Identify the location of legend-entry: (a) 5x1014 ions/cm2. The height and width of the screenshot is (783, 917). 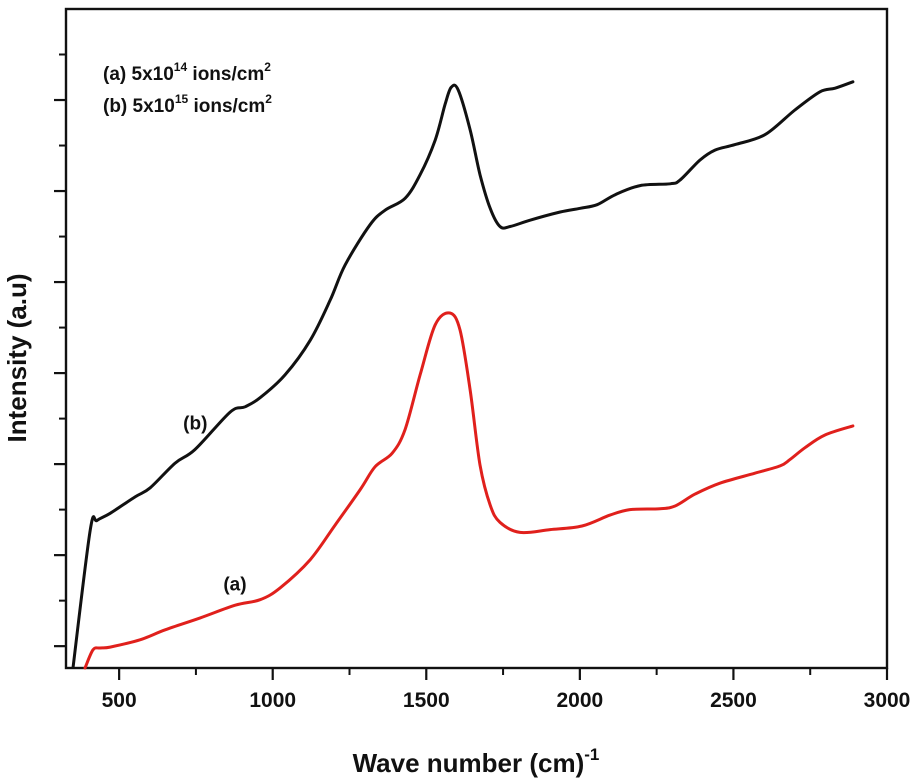
(187, 72).